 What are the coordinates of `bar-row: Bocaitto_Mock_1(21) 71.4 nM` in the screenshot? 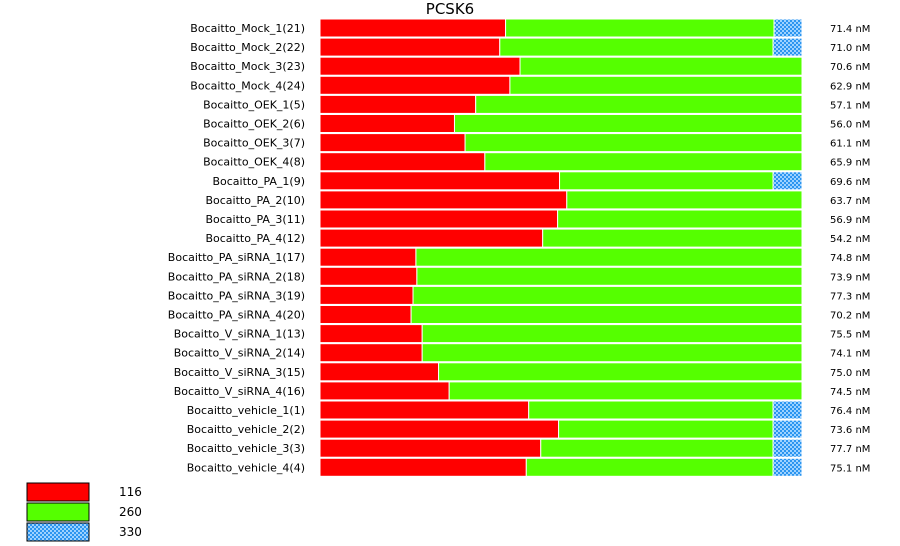 It's located at (530, 28).